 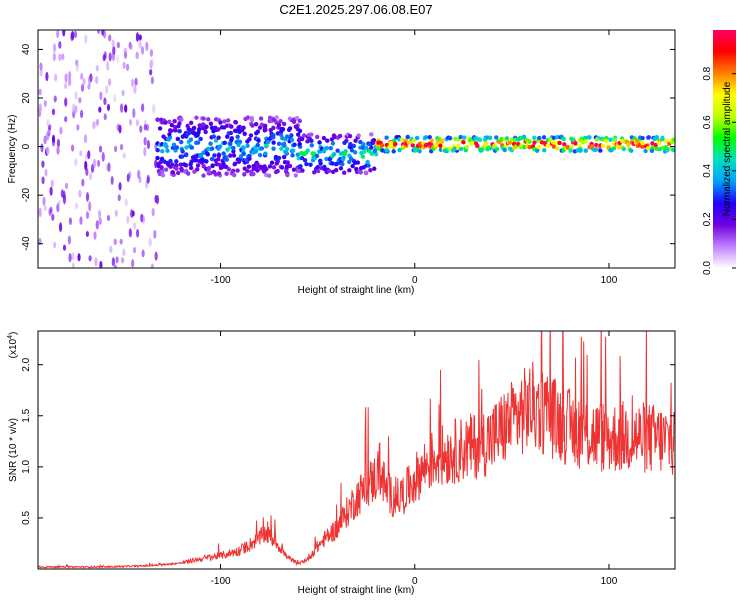 What do you see at coordinates (26, 415) in the screenshot?
I see `y-tick-label: 1.5` at bounding box center [26, 415].